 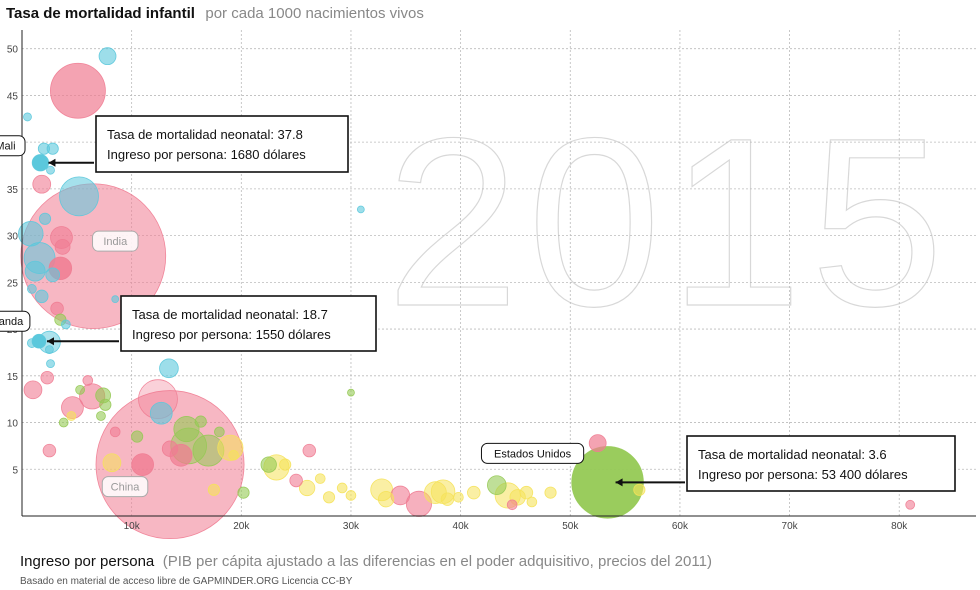 I want to click on annotation-line-2: Ingreso por persona: 53 400 dólares, so click(x=803, y=474).